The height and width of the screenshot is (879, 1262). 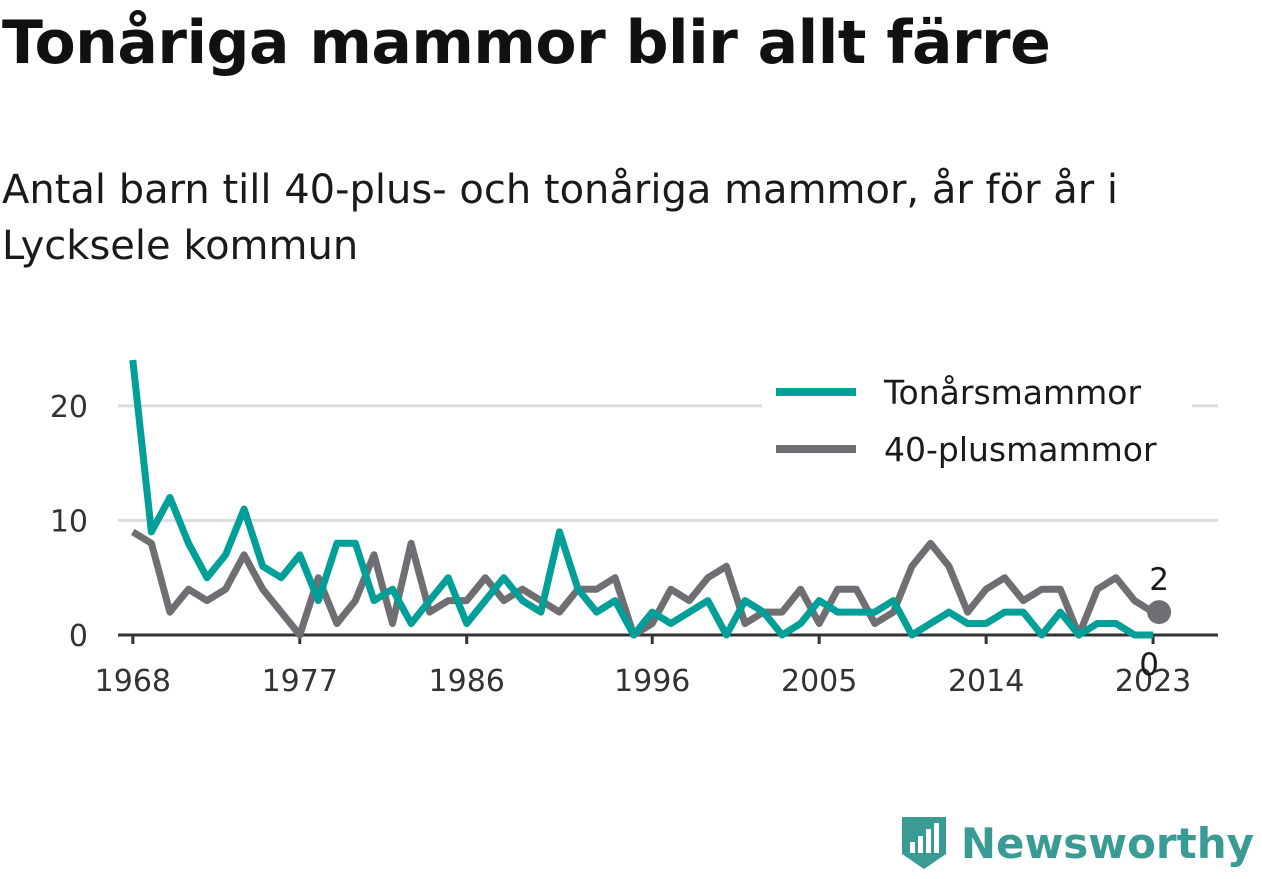 I want to click on y-tick-label-0: 0, so click(x=78, y=636).